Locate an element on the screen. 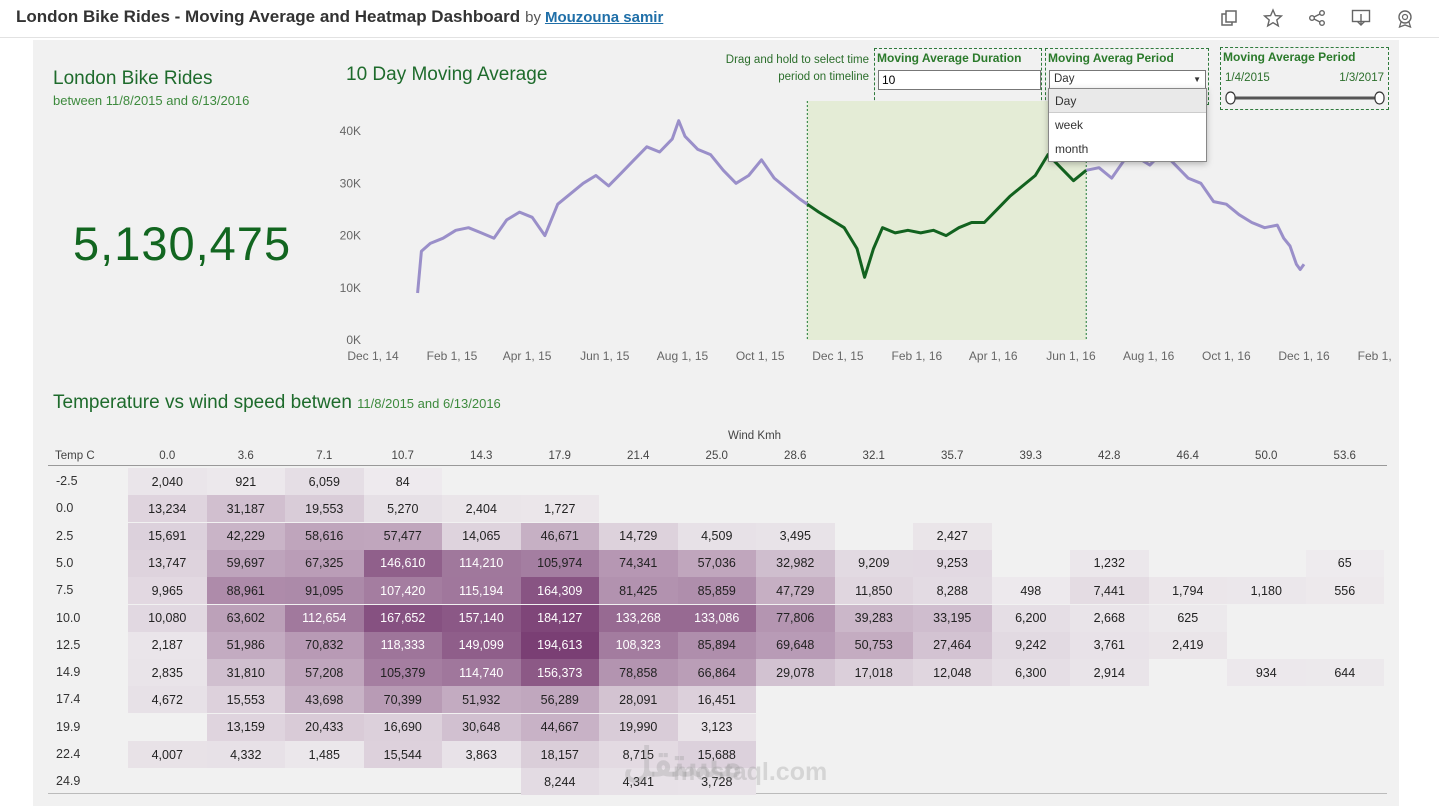 The height and width of the screenshot is (806, 1439). heatmap-cell: 2,040 is located at coordinates (167, 481).